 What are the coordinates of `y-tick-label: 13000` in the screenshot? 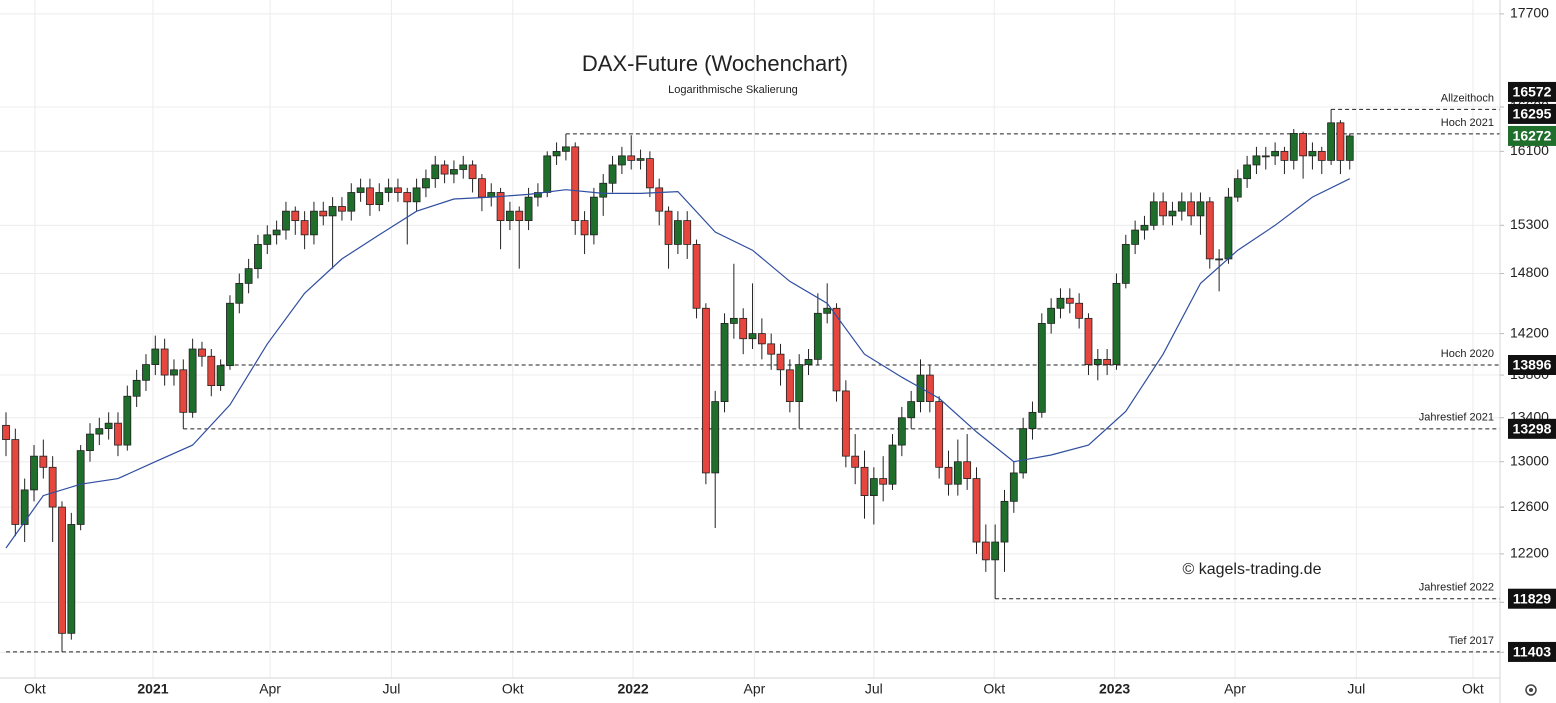 It's located at (1529, 460).